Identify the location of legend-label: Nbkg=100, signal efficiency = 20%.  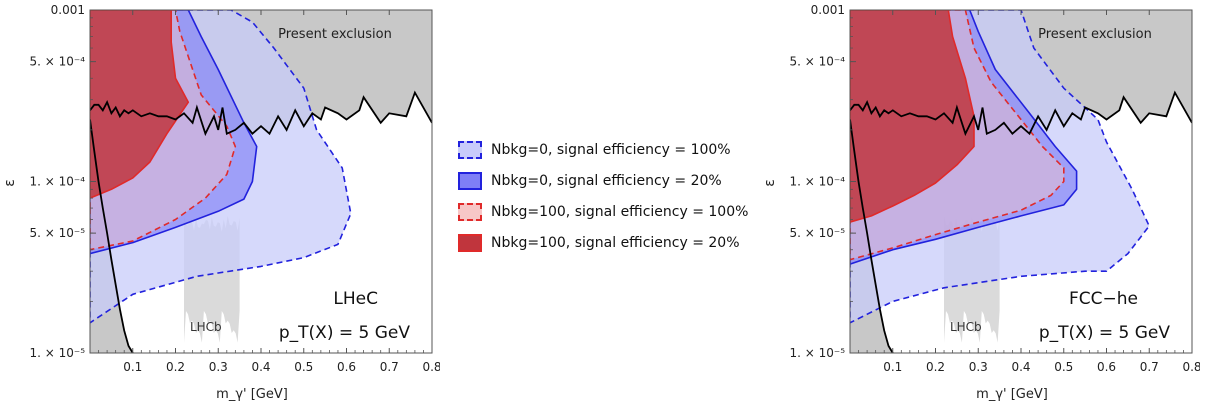
(615, 243).